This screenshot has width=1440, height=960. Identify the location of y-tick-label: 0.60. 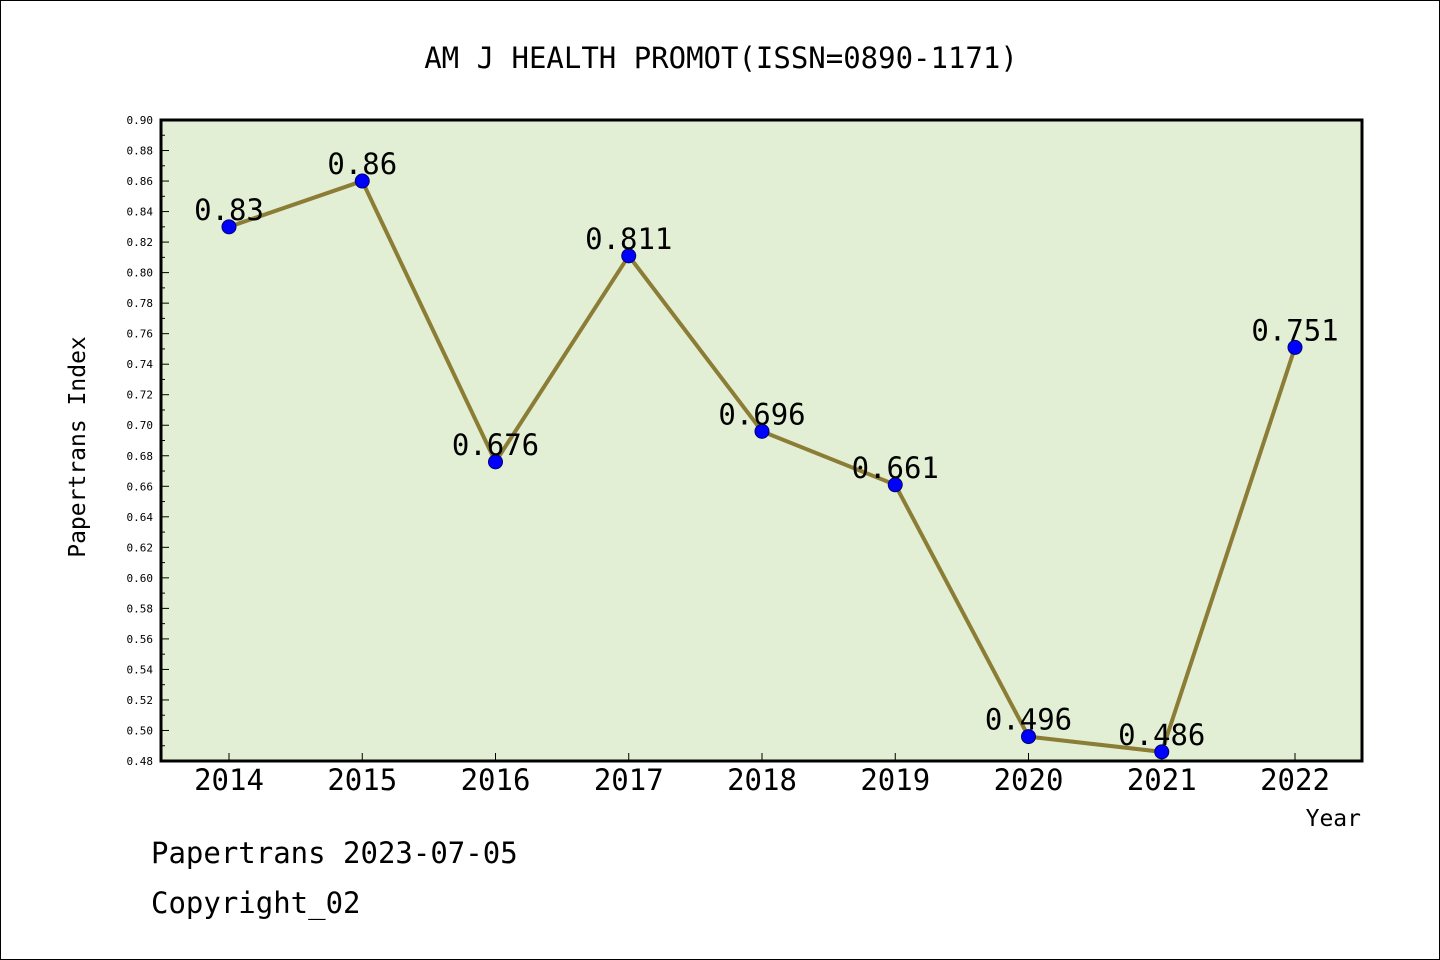
(140, 578).